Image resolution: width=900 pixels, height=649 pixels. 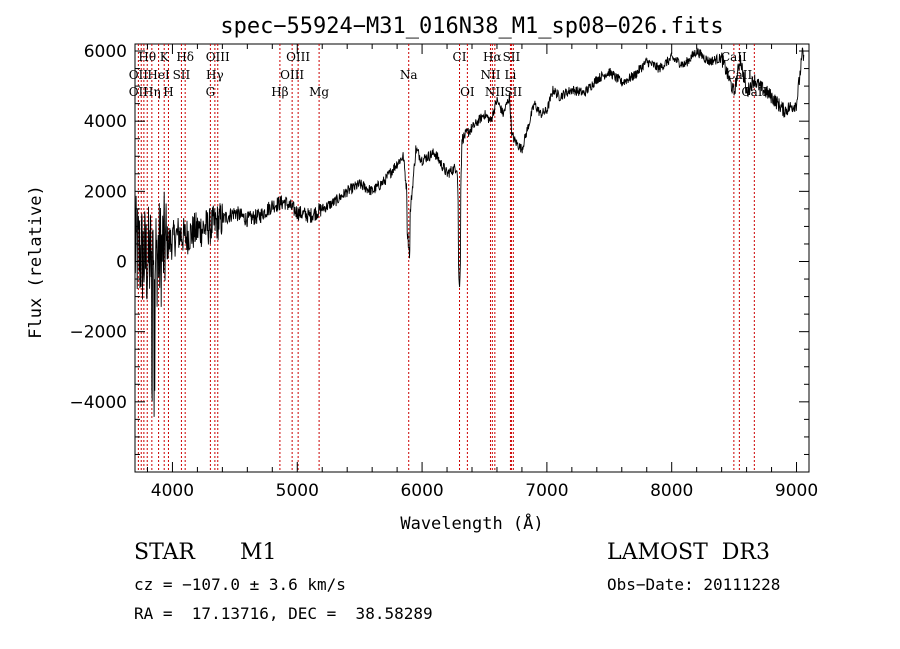 What do you see at coordinates (98, 403) in the screenshot?
I see `y-tick-label: −4000` at bounding box center [98, 403].